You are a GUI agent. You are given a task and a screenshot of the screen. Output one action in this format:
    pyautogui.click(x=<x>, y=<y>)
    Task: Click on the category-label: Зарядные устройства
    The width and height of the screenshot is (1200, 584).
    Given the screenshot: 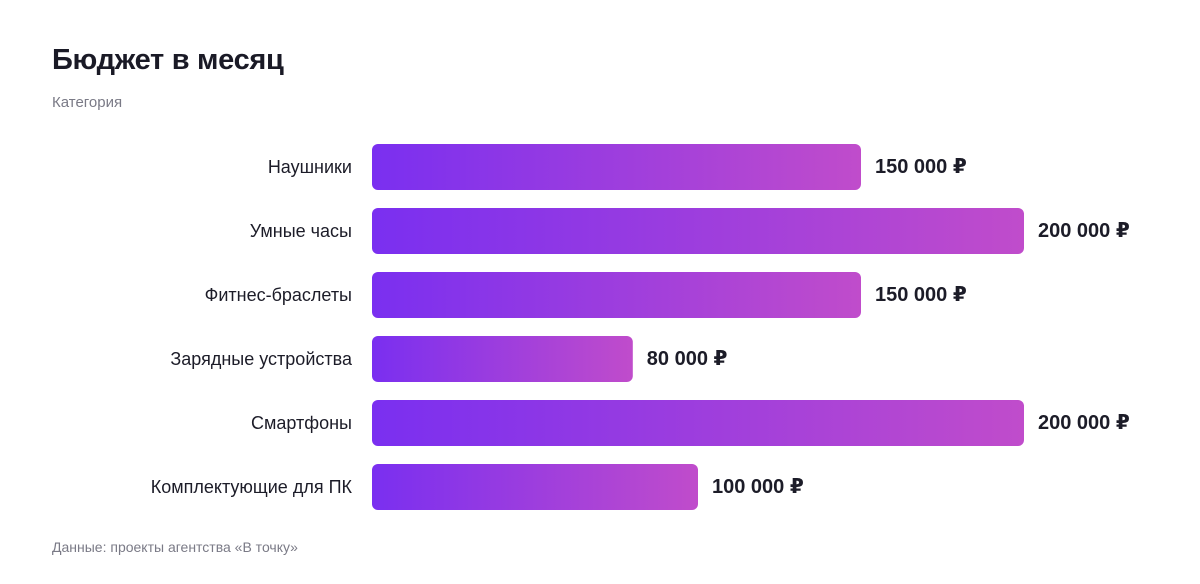 What is the action you would take?
    pyautogui.click(x=261, y=359)
    